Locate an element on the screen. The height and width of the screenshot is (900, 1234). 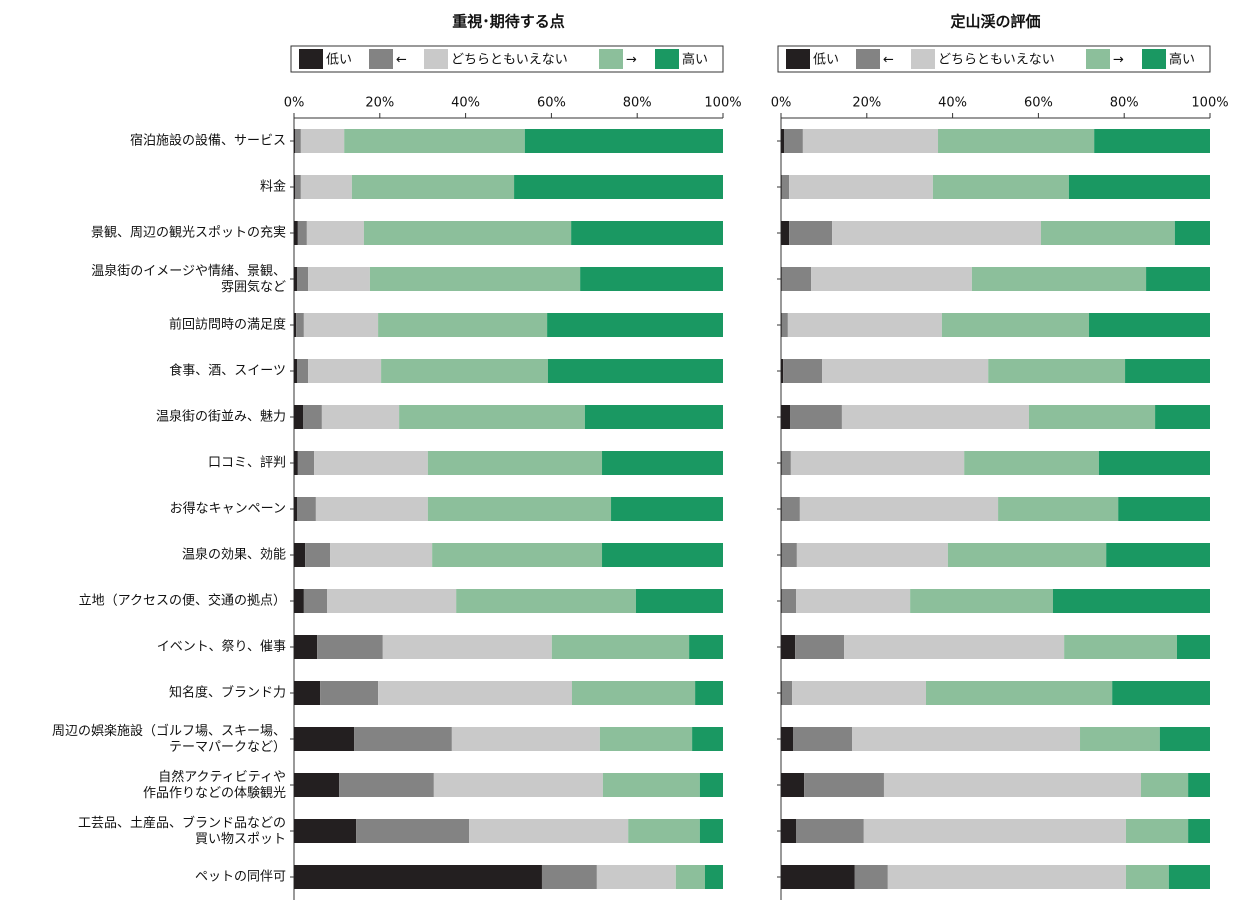
x-tick-label: 20% is located at coordinates (866, 103).